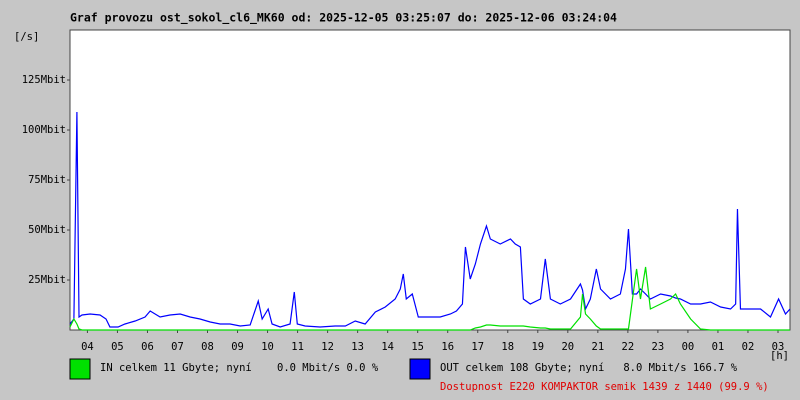  What do you see at coordinates (429, 298) in the screenshot?
I see `series-line` at bounding box center [429, 298].